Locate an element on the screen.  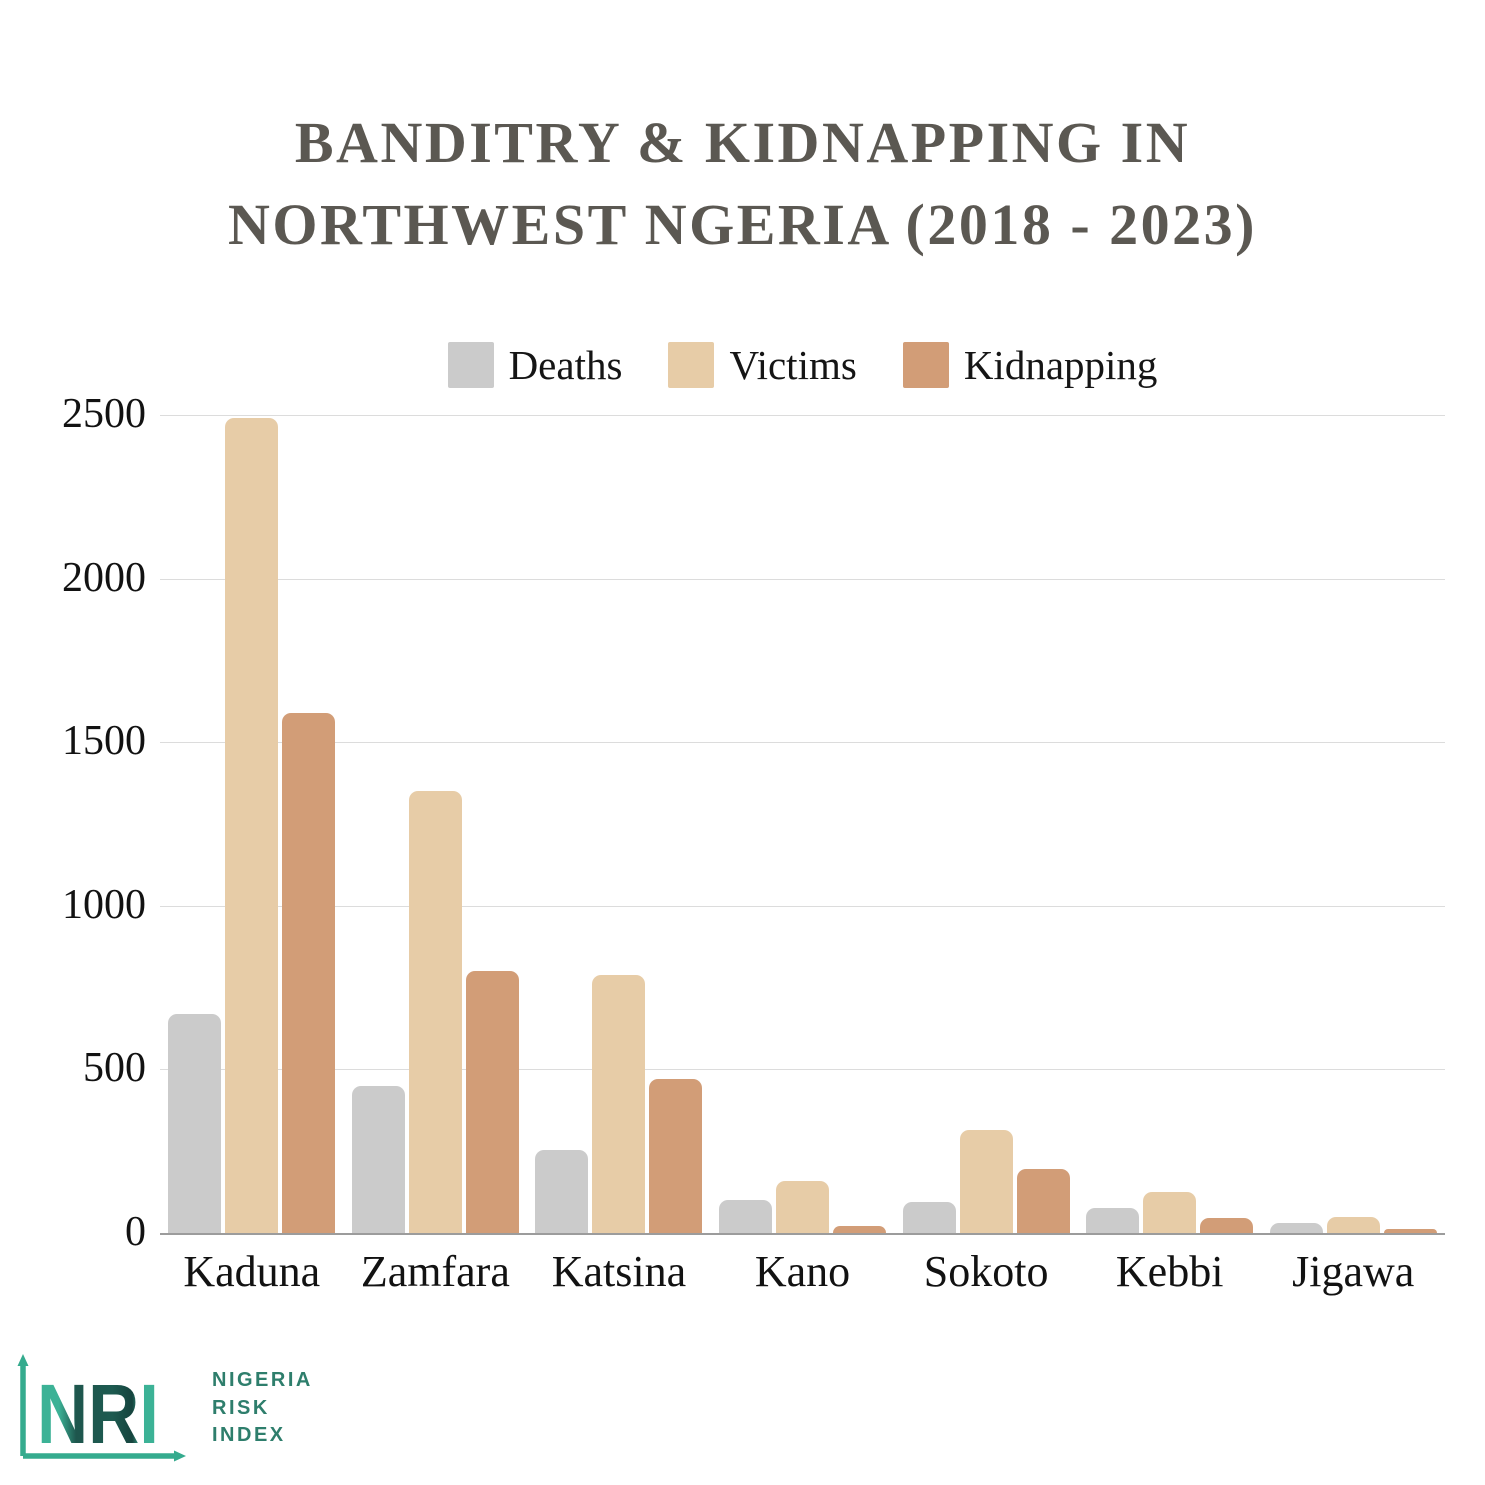
bar-kidnapping-zamfara is located at coordinates (492, 1102).